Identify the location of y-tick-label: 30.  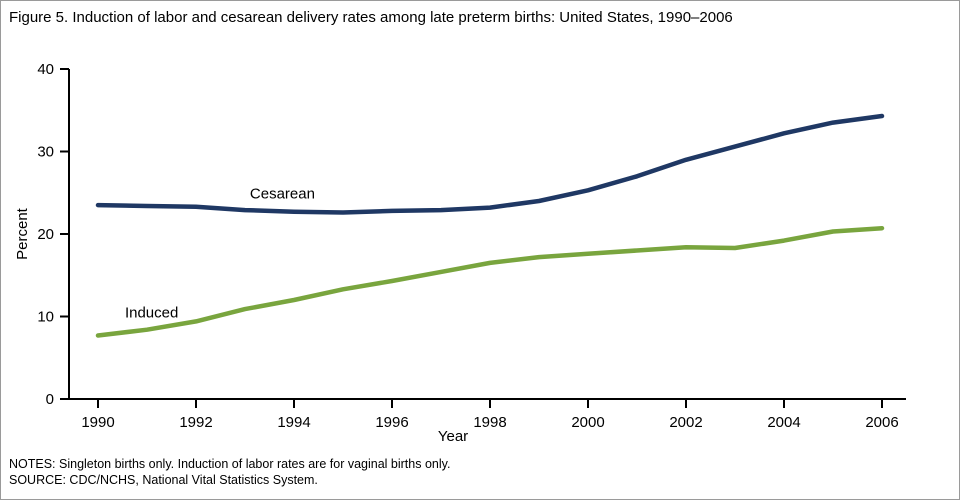
(45, 152).